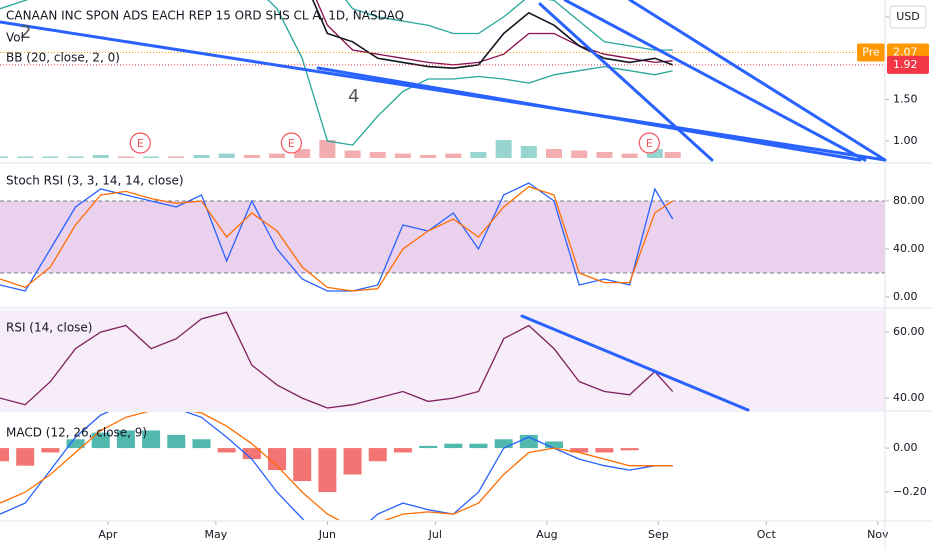 Image resolution: width=932 pixels, height=550 pixels. What do you see at coordinates (909, 200) in the screenshot?
I see `y-tick-label: 80.00` at bounding box center [909, 200].